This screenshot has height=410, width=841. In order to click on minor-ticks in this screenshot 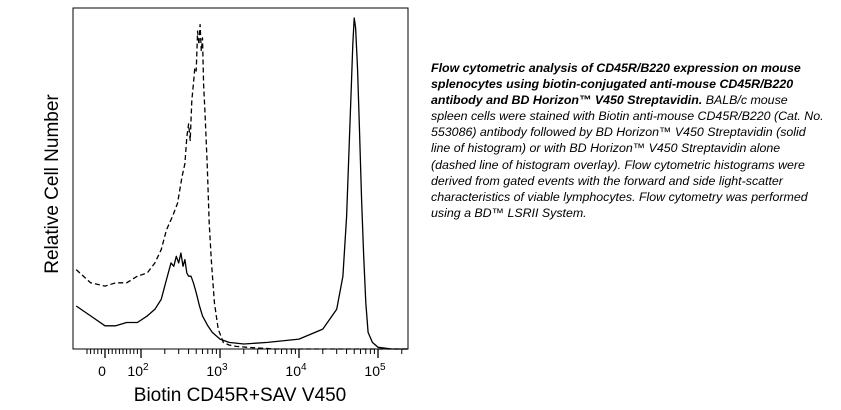, I will do `click(244, 351)`.